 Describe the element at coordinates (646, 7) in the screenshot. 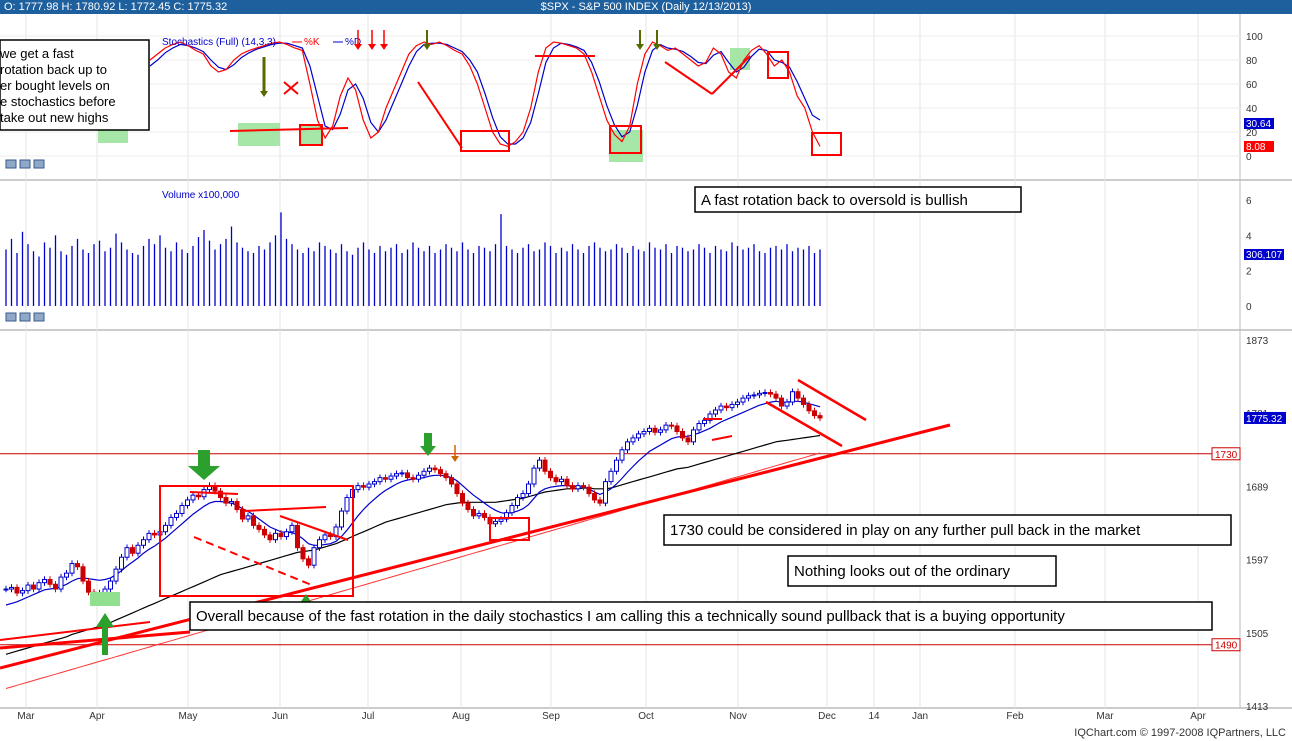

I see `chart-title: $SPX - S&P 500 INDEX (Daily 12/13/2013)` at that location.